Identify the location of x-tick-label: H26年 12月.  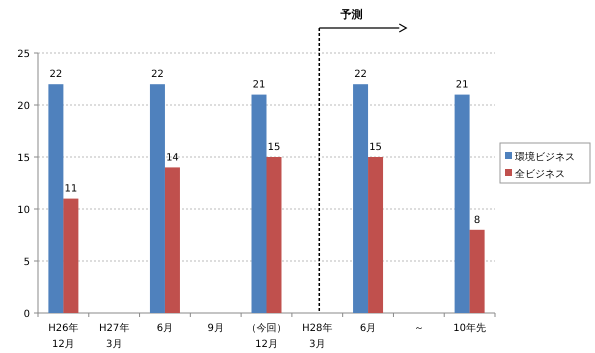
(63, 336).